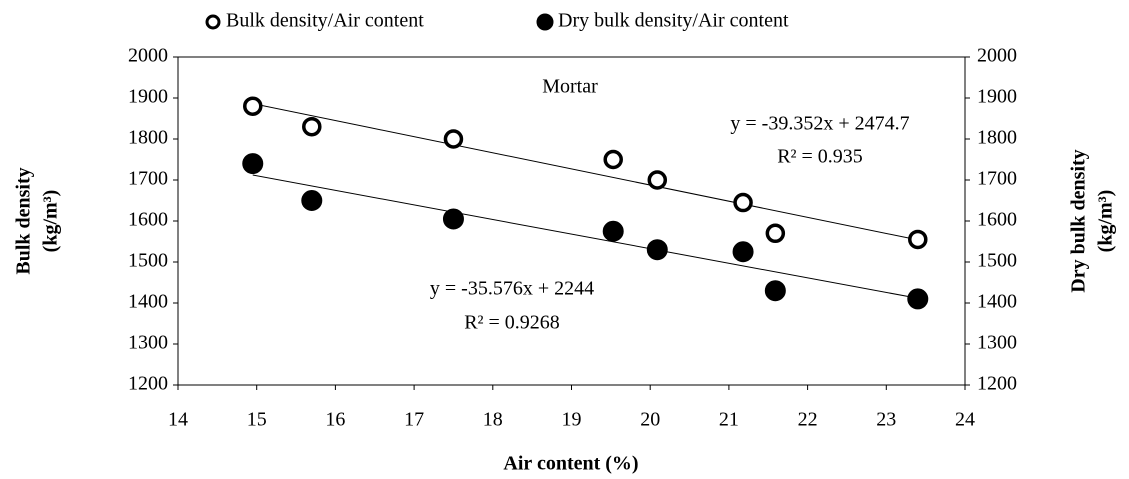 This screenshot has width=1129, height=479. I want to click on y2-tick-label: 1600, so click(997, 220).